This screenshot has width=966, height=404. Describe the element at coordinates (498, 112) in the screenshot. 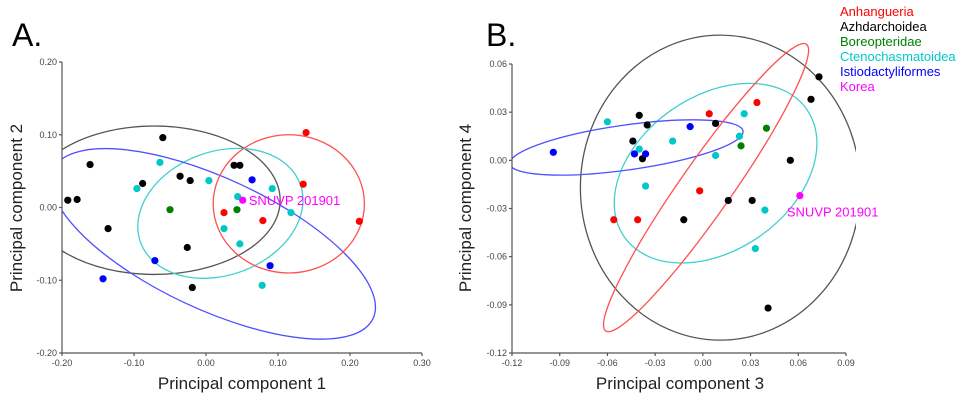

I see `panel-b-y-tick-label: 0.03` at that location.